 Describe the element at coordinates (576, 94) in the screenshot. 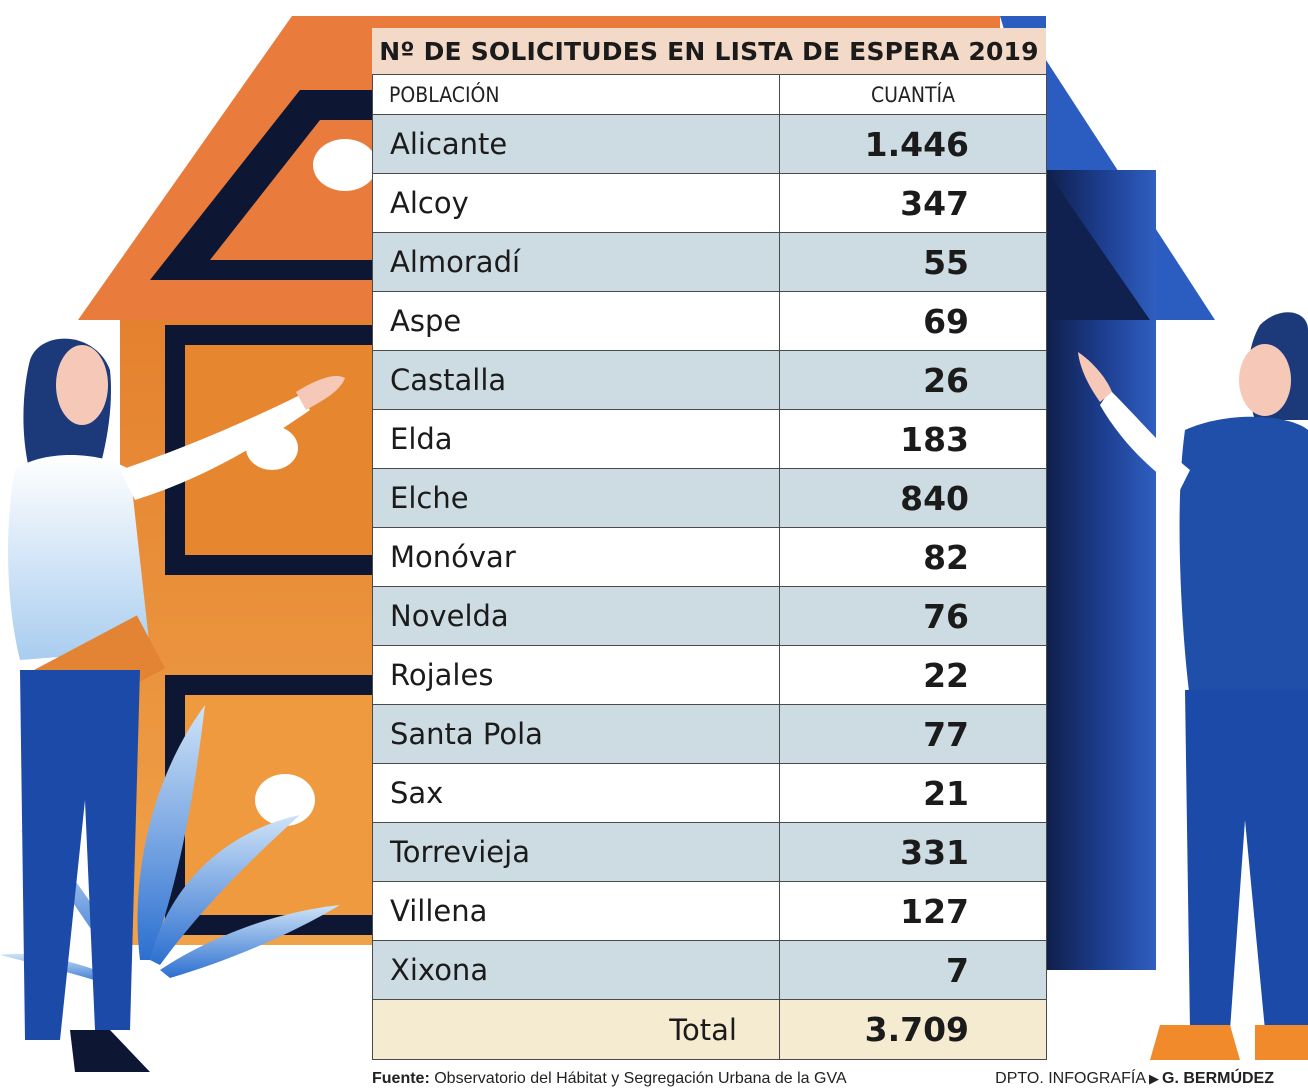

I see `column-header-poblacion: POBLACIÓN` at that location.